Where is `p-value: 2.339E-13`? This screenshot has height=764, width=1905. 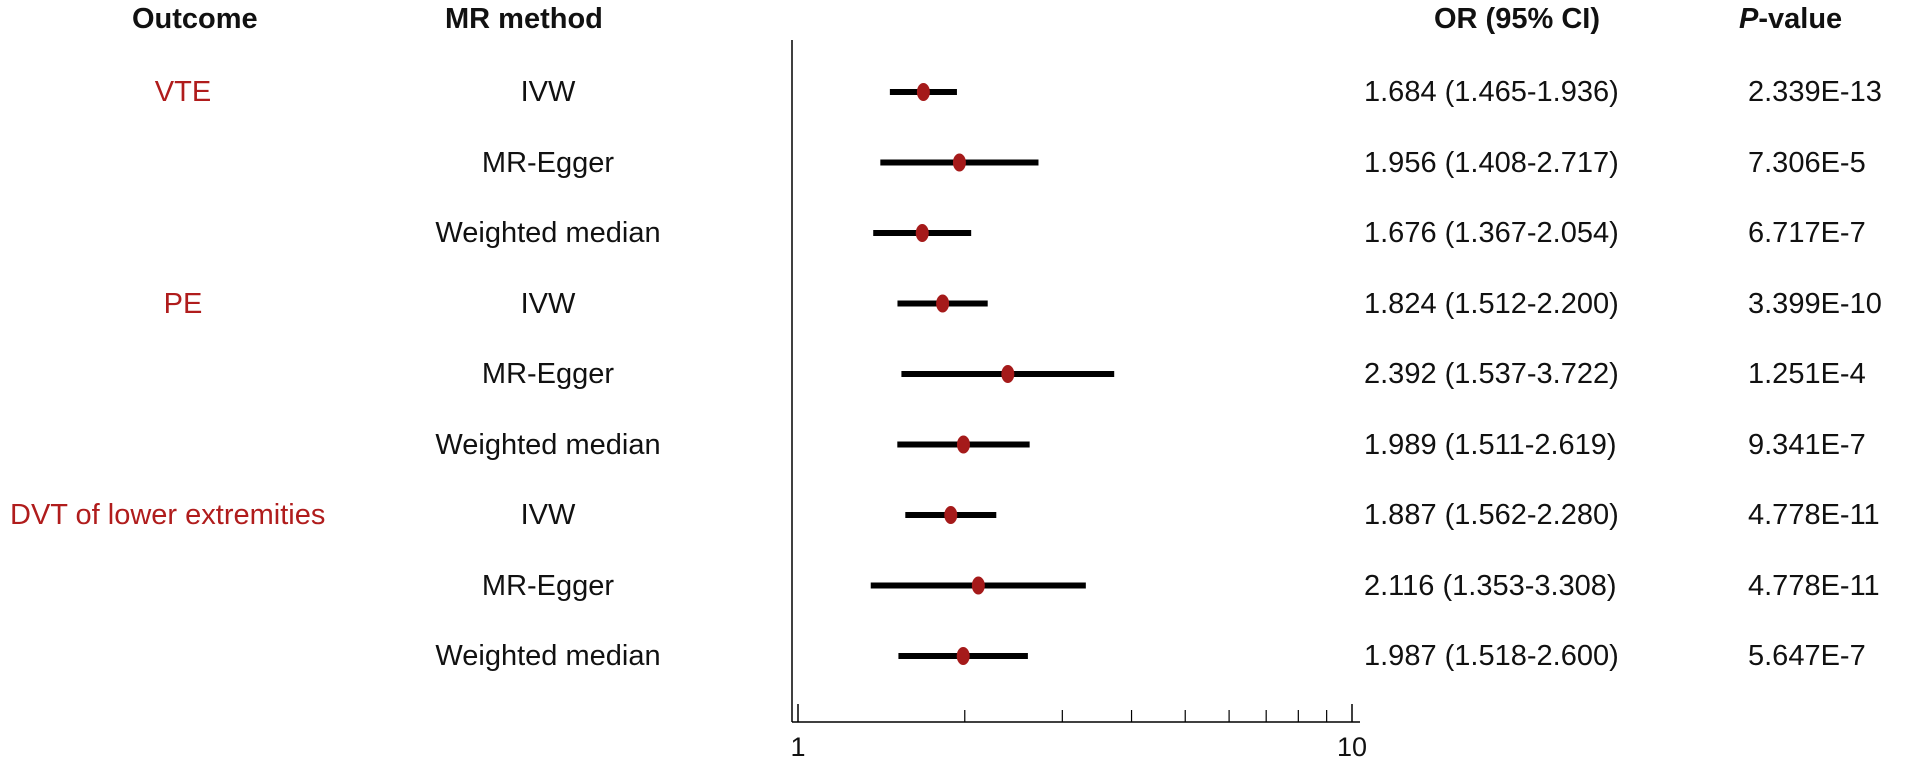 p-value: 2.339E-13 is located at coordinates (1815, 92).